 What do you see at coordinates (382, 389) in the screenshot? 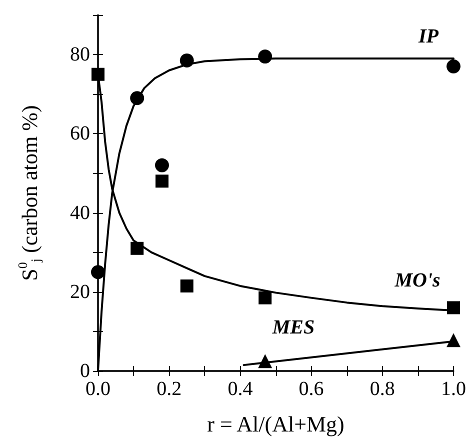
I see `x-tick-label: 0.8` at bounding box center [382, 389].